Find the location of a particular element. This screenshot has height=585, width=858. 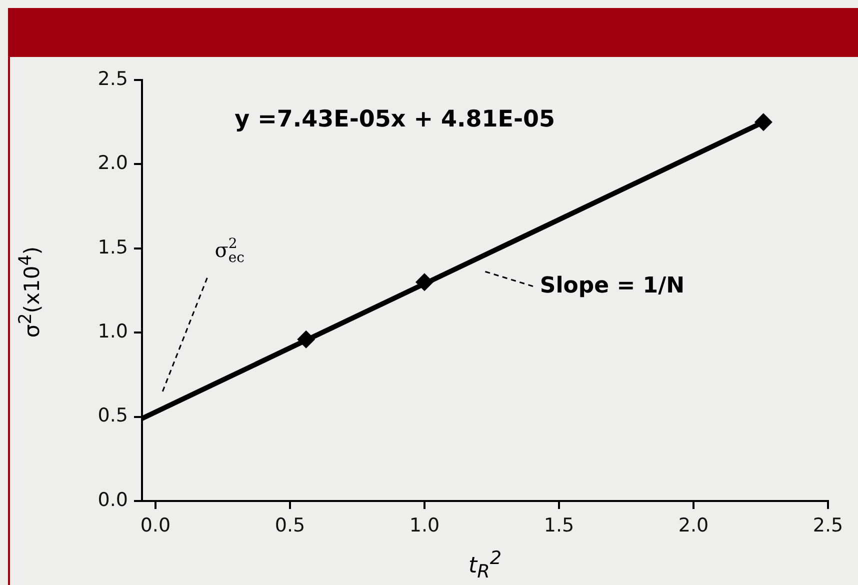

y-tick-label: 1.5 is located at coordinates (113, 247).